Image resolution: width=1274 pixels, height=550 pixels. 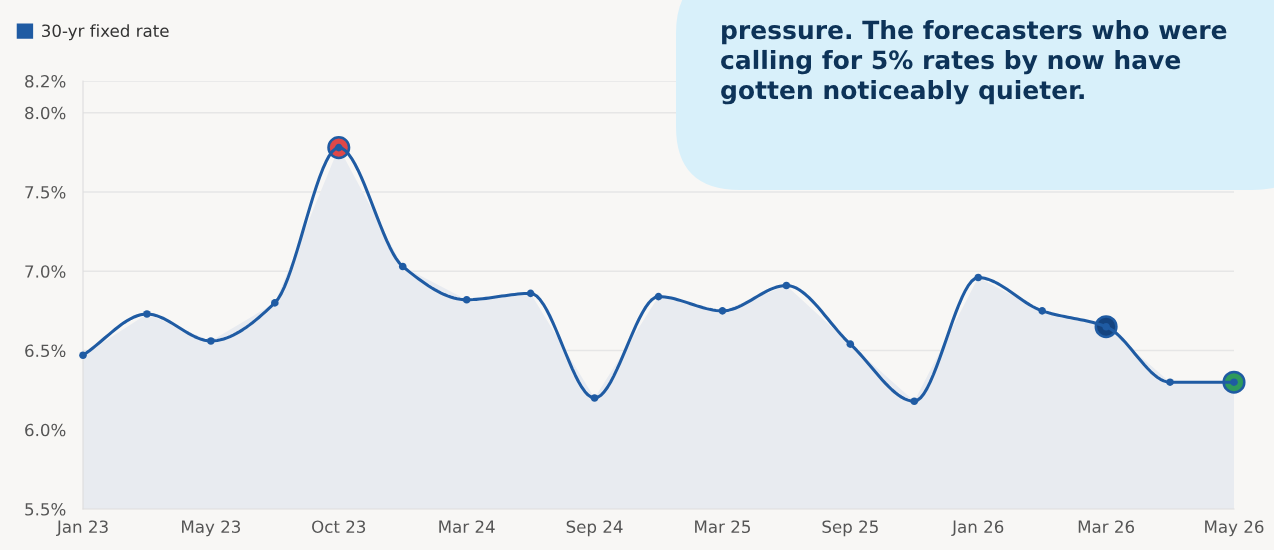 I want to click on y-tick-label: 6.0%, so click(x=45, y=430).